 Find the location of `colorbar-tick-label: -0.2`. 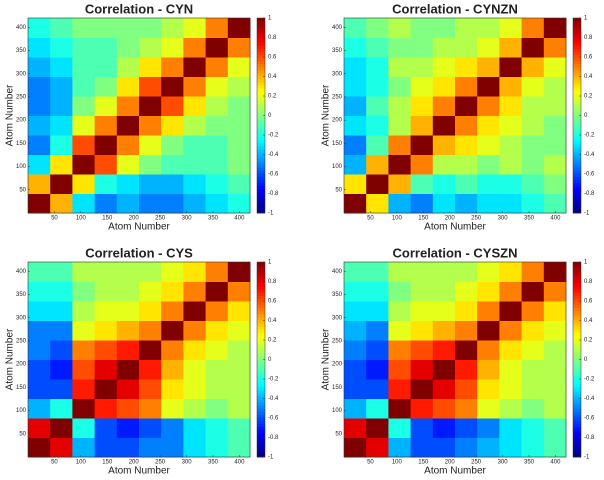

colorbar-tick-label: -0.2 is located at coordinates (589, 380).